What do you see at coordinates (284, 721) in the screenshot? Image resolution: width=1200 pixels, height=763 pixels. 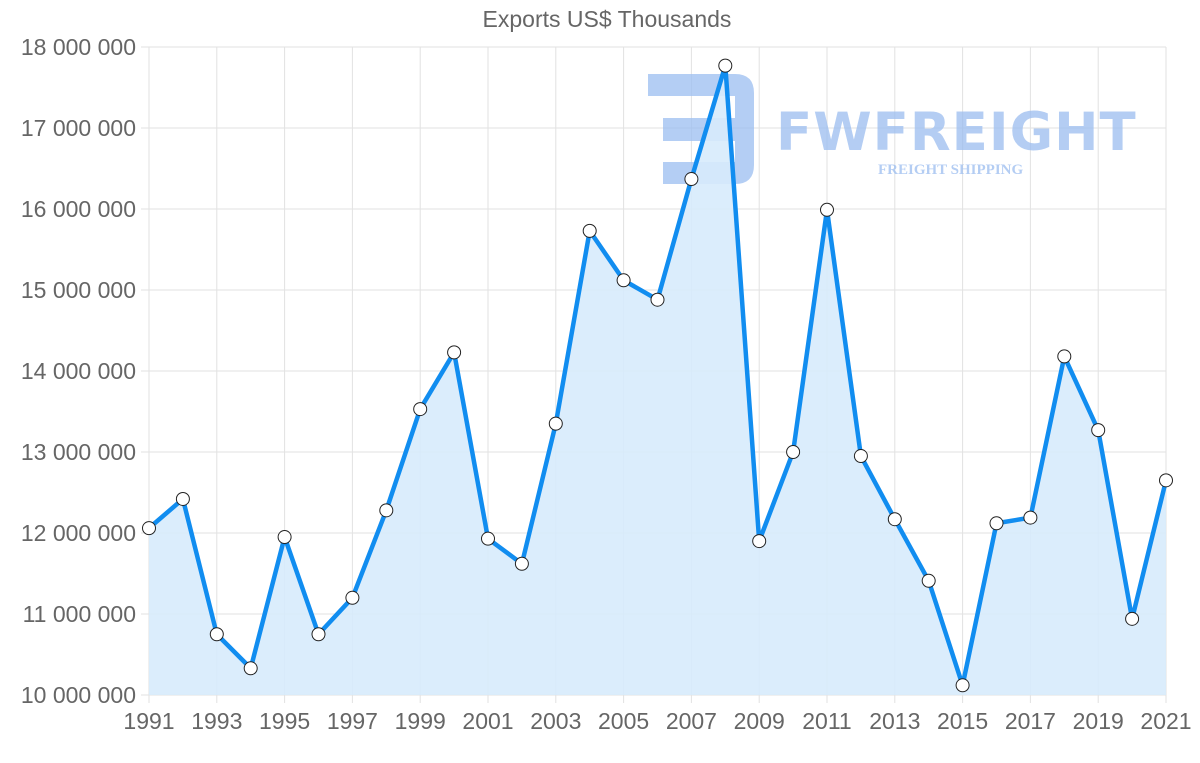 I see `x-tick-label: 1995` at bounding box center [284, 721].